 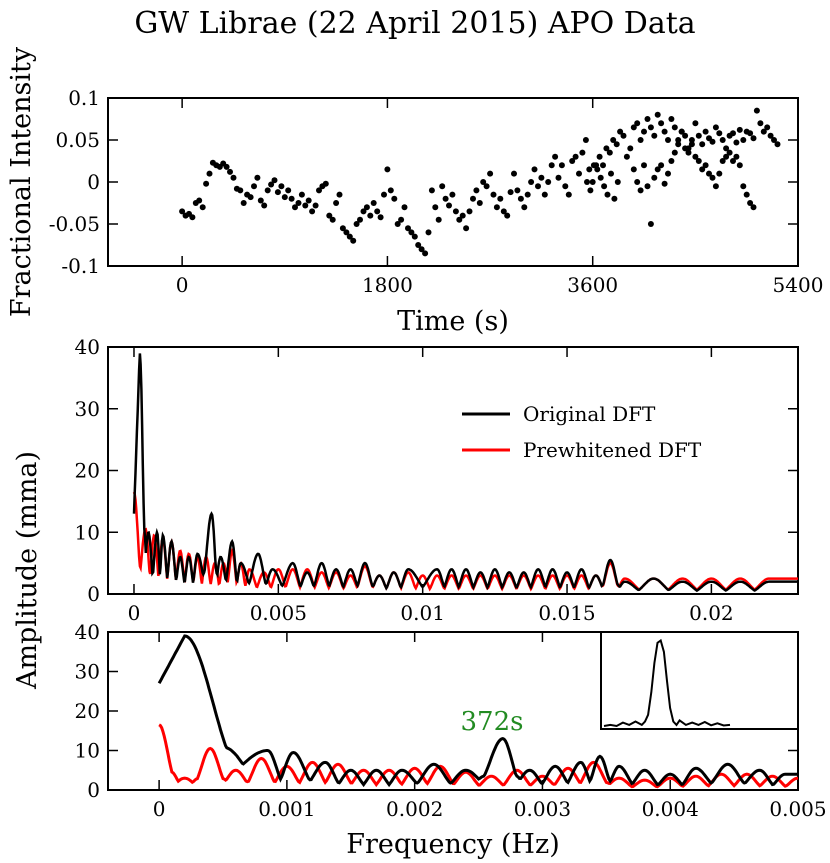 I want to click on inset-window-curve, so click(x=667, y=683).